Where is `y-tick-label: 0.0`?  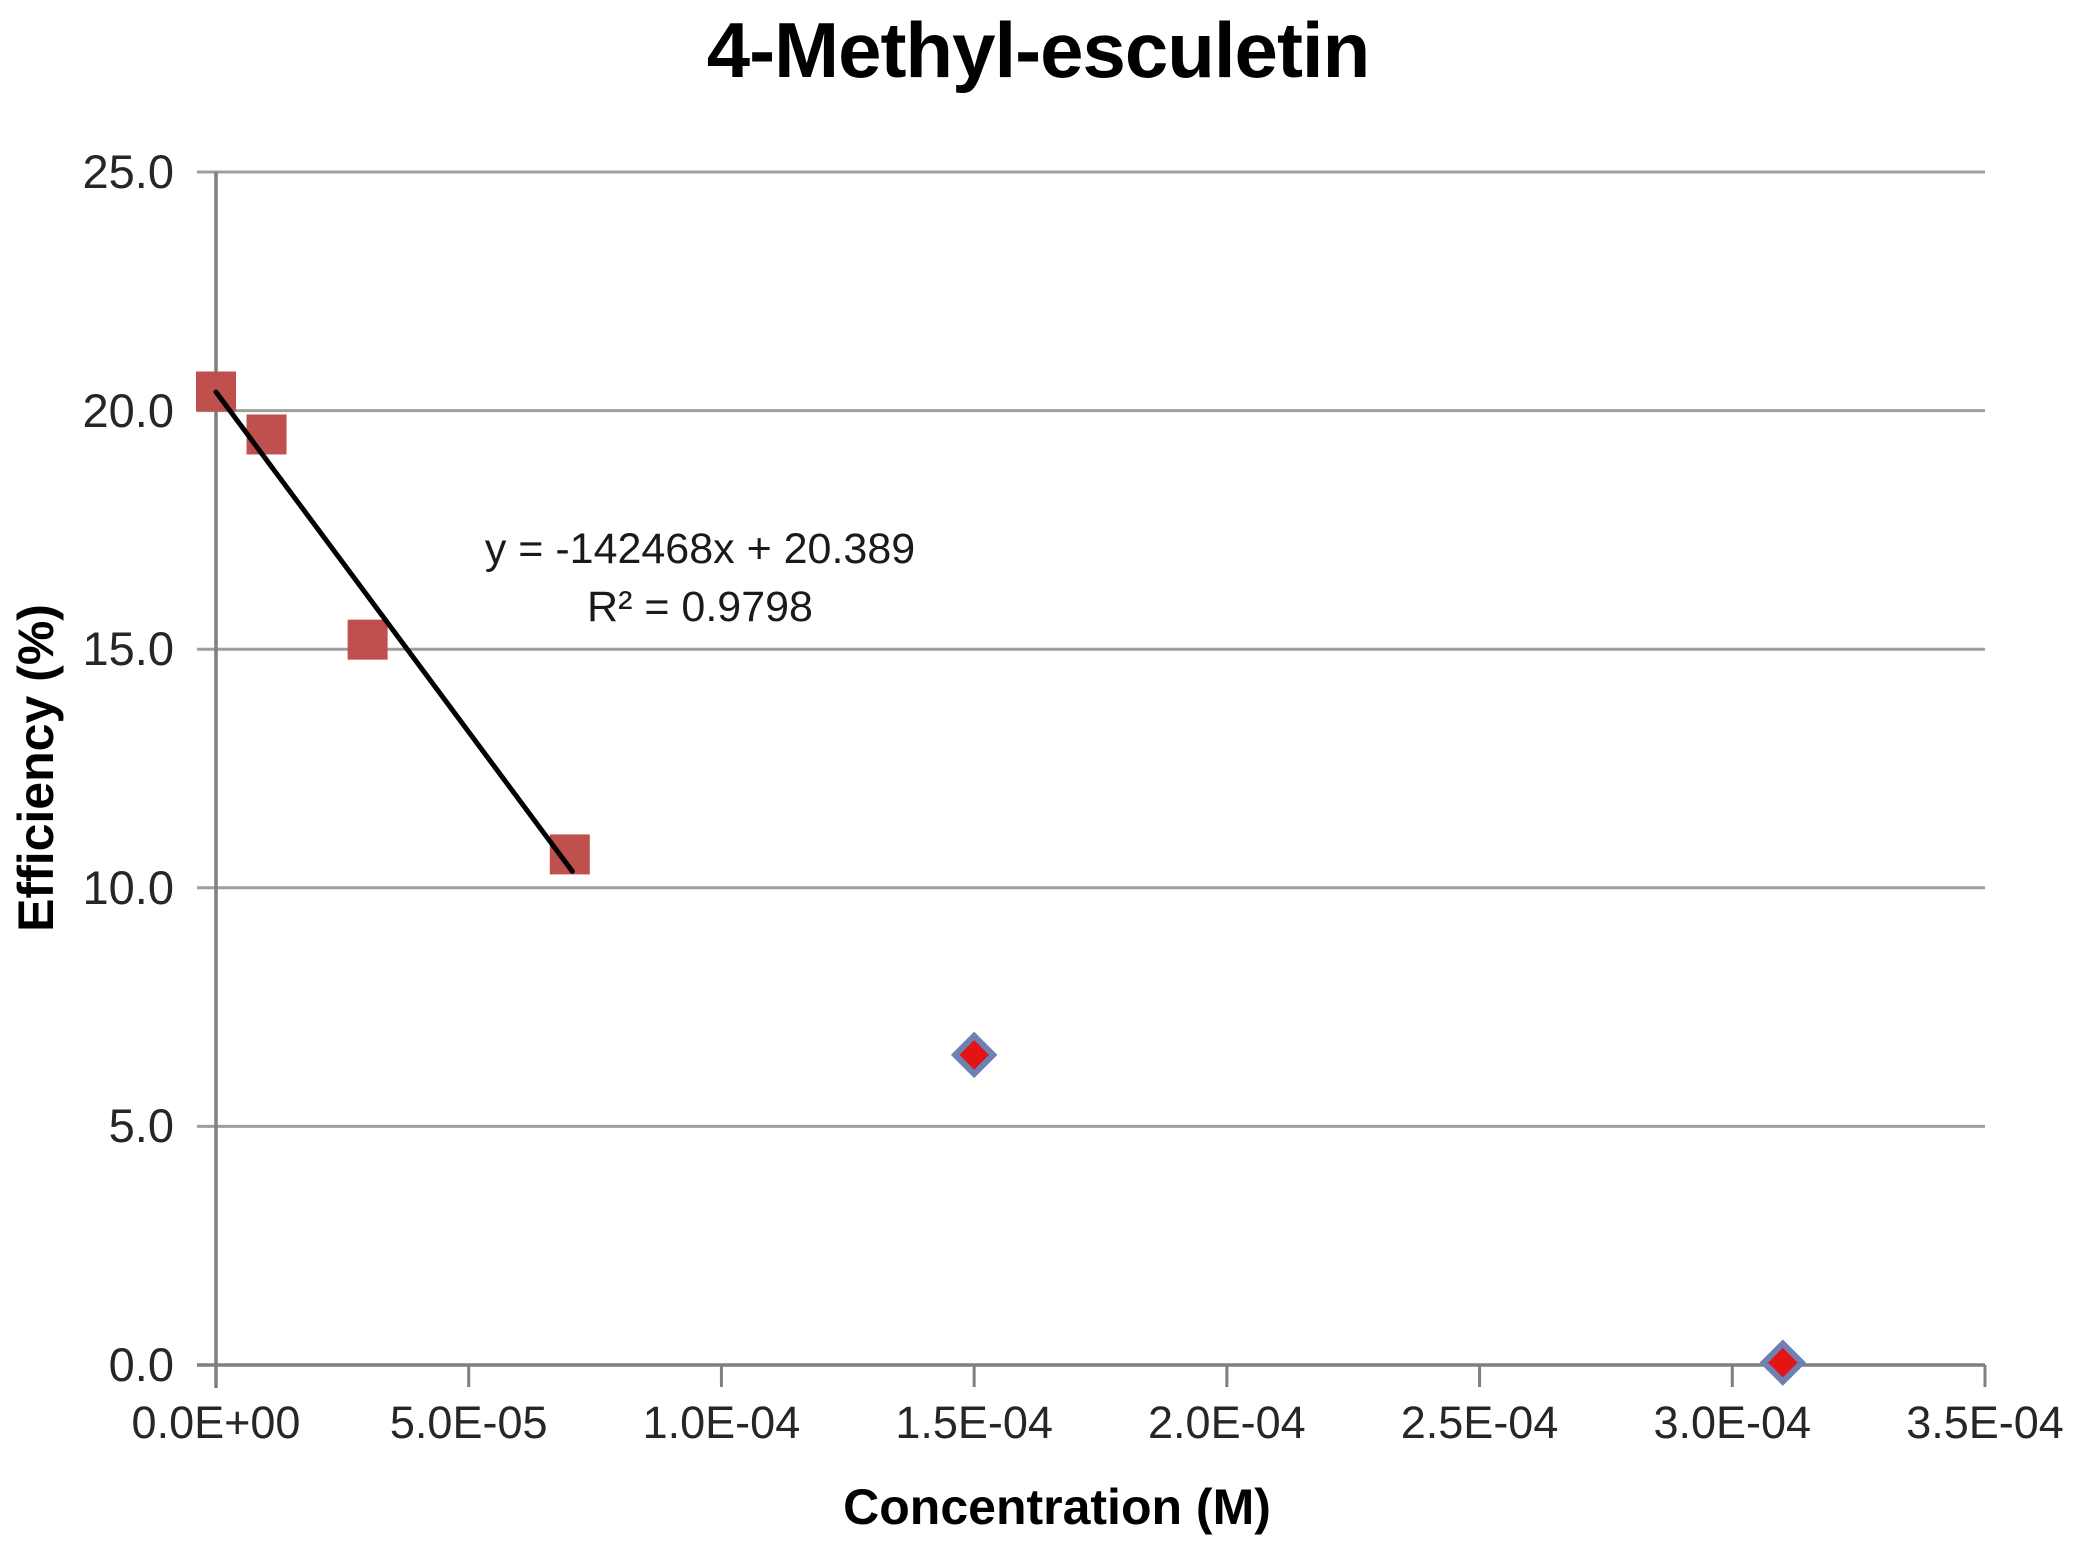 y-tick-label: 0.0 is located at coordinates (141, 1364).